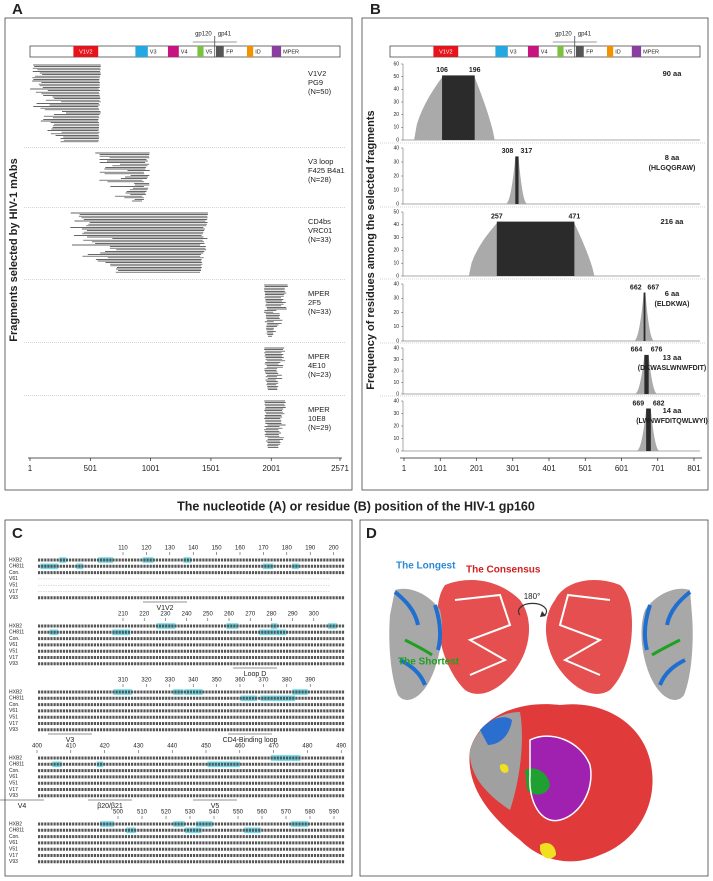 This screenshot has width=713, height=881. What do you see at coordinates (636, 287) in the screenshot?
I see `range-label: 662` at bounding box center [636, 287].